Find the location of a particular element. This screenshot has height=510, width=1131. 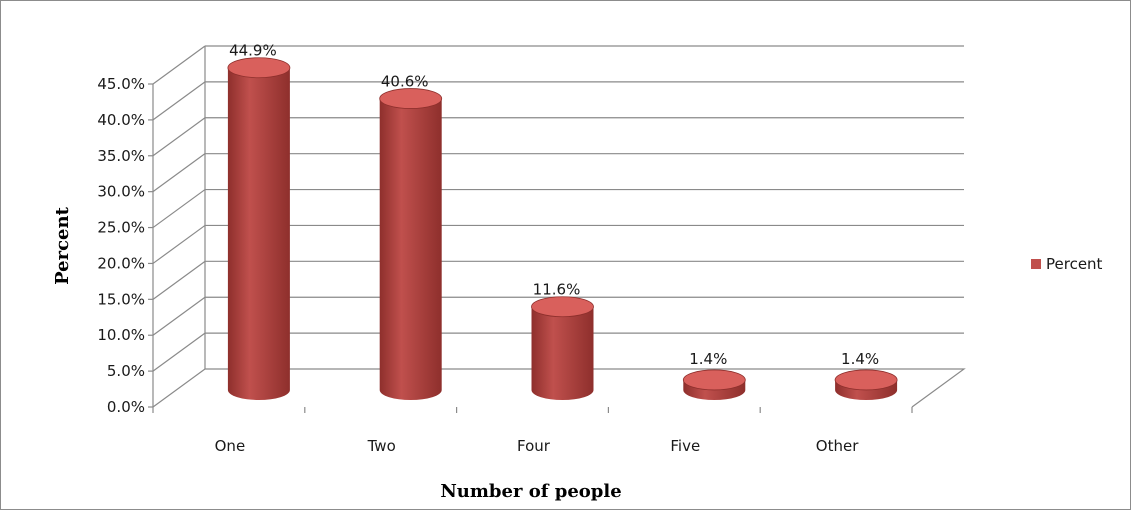

legend-label: Percent is located at coordinates (1074, 264).